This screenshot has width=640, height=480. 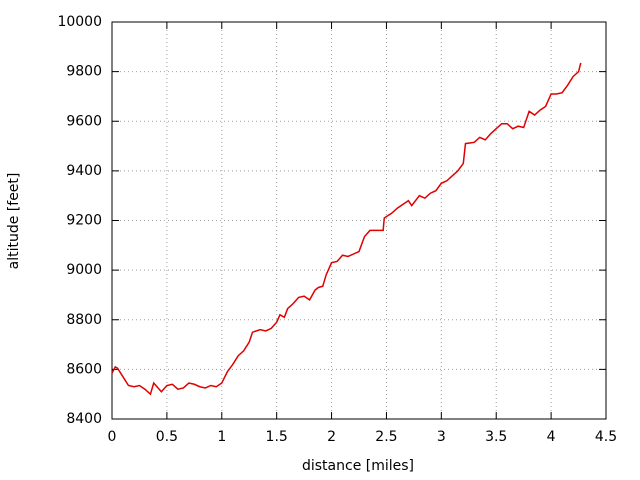 I want to click on x-tick-label: 4, so click(x=551, y=437).